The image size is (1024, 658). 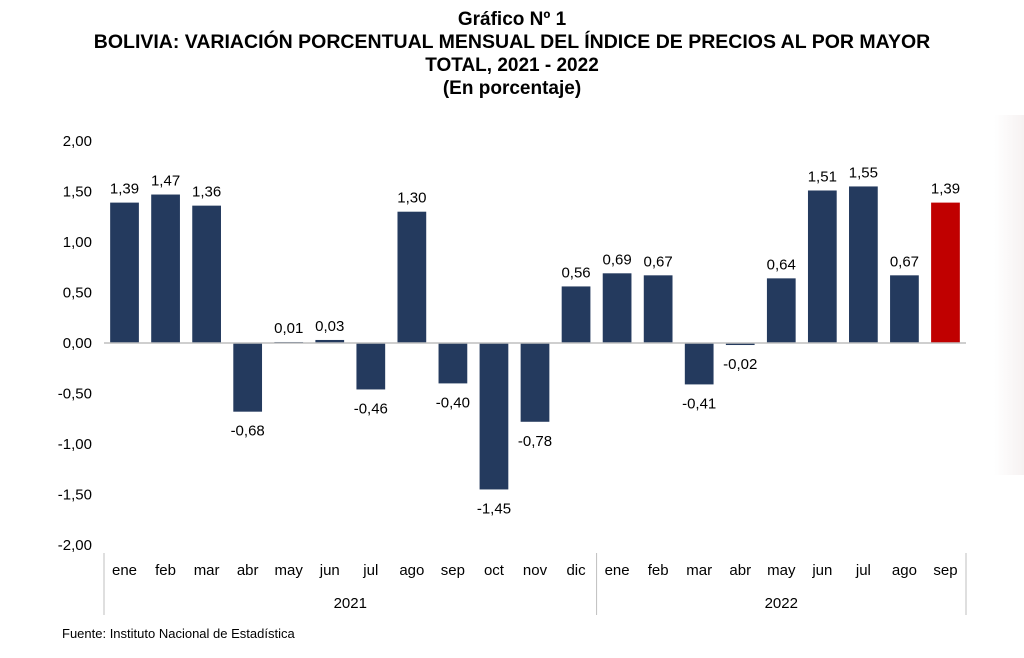 I want to click on data-label: 0,64, so click(x=781, y=264).